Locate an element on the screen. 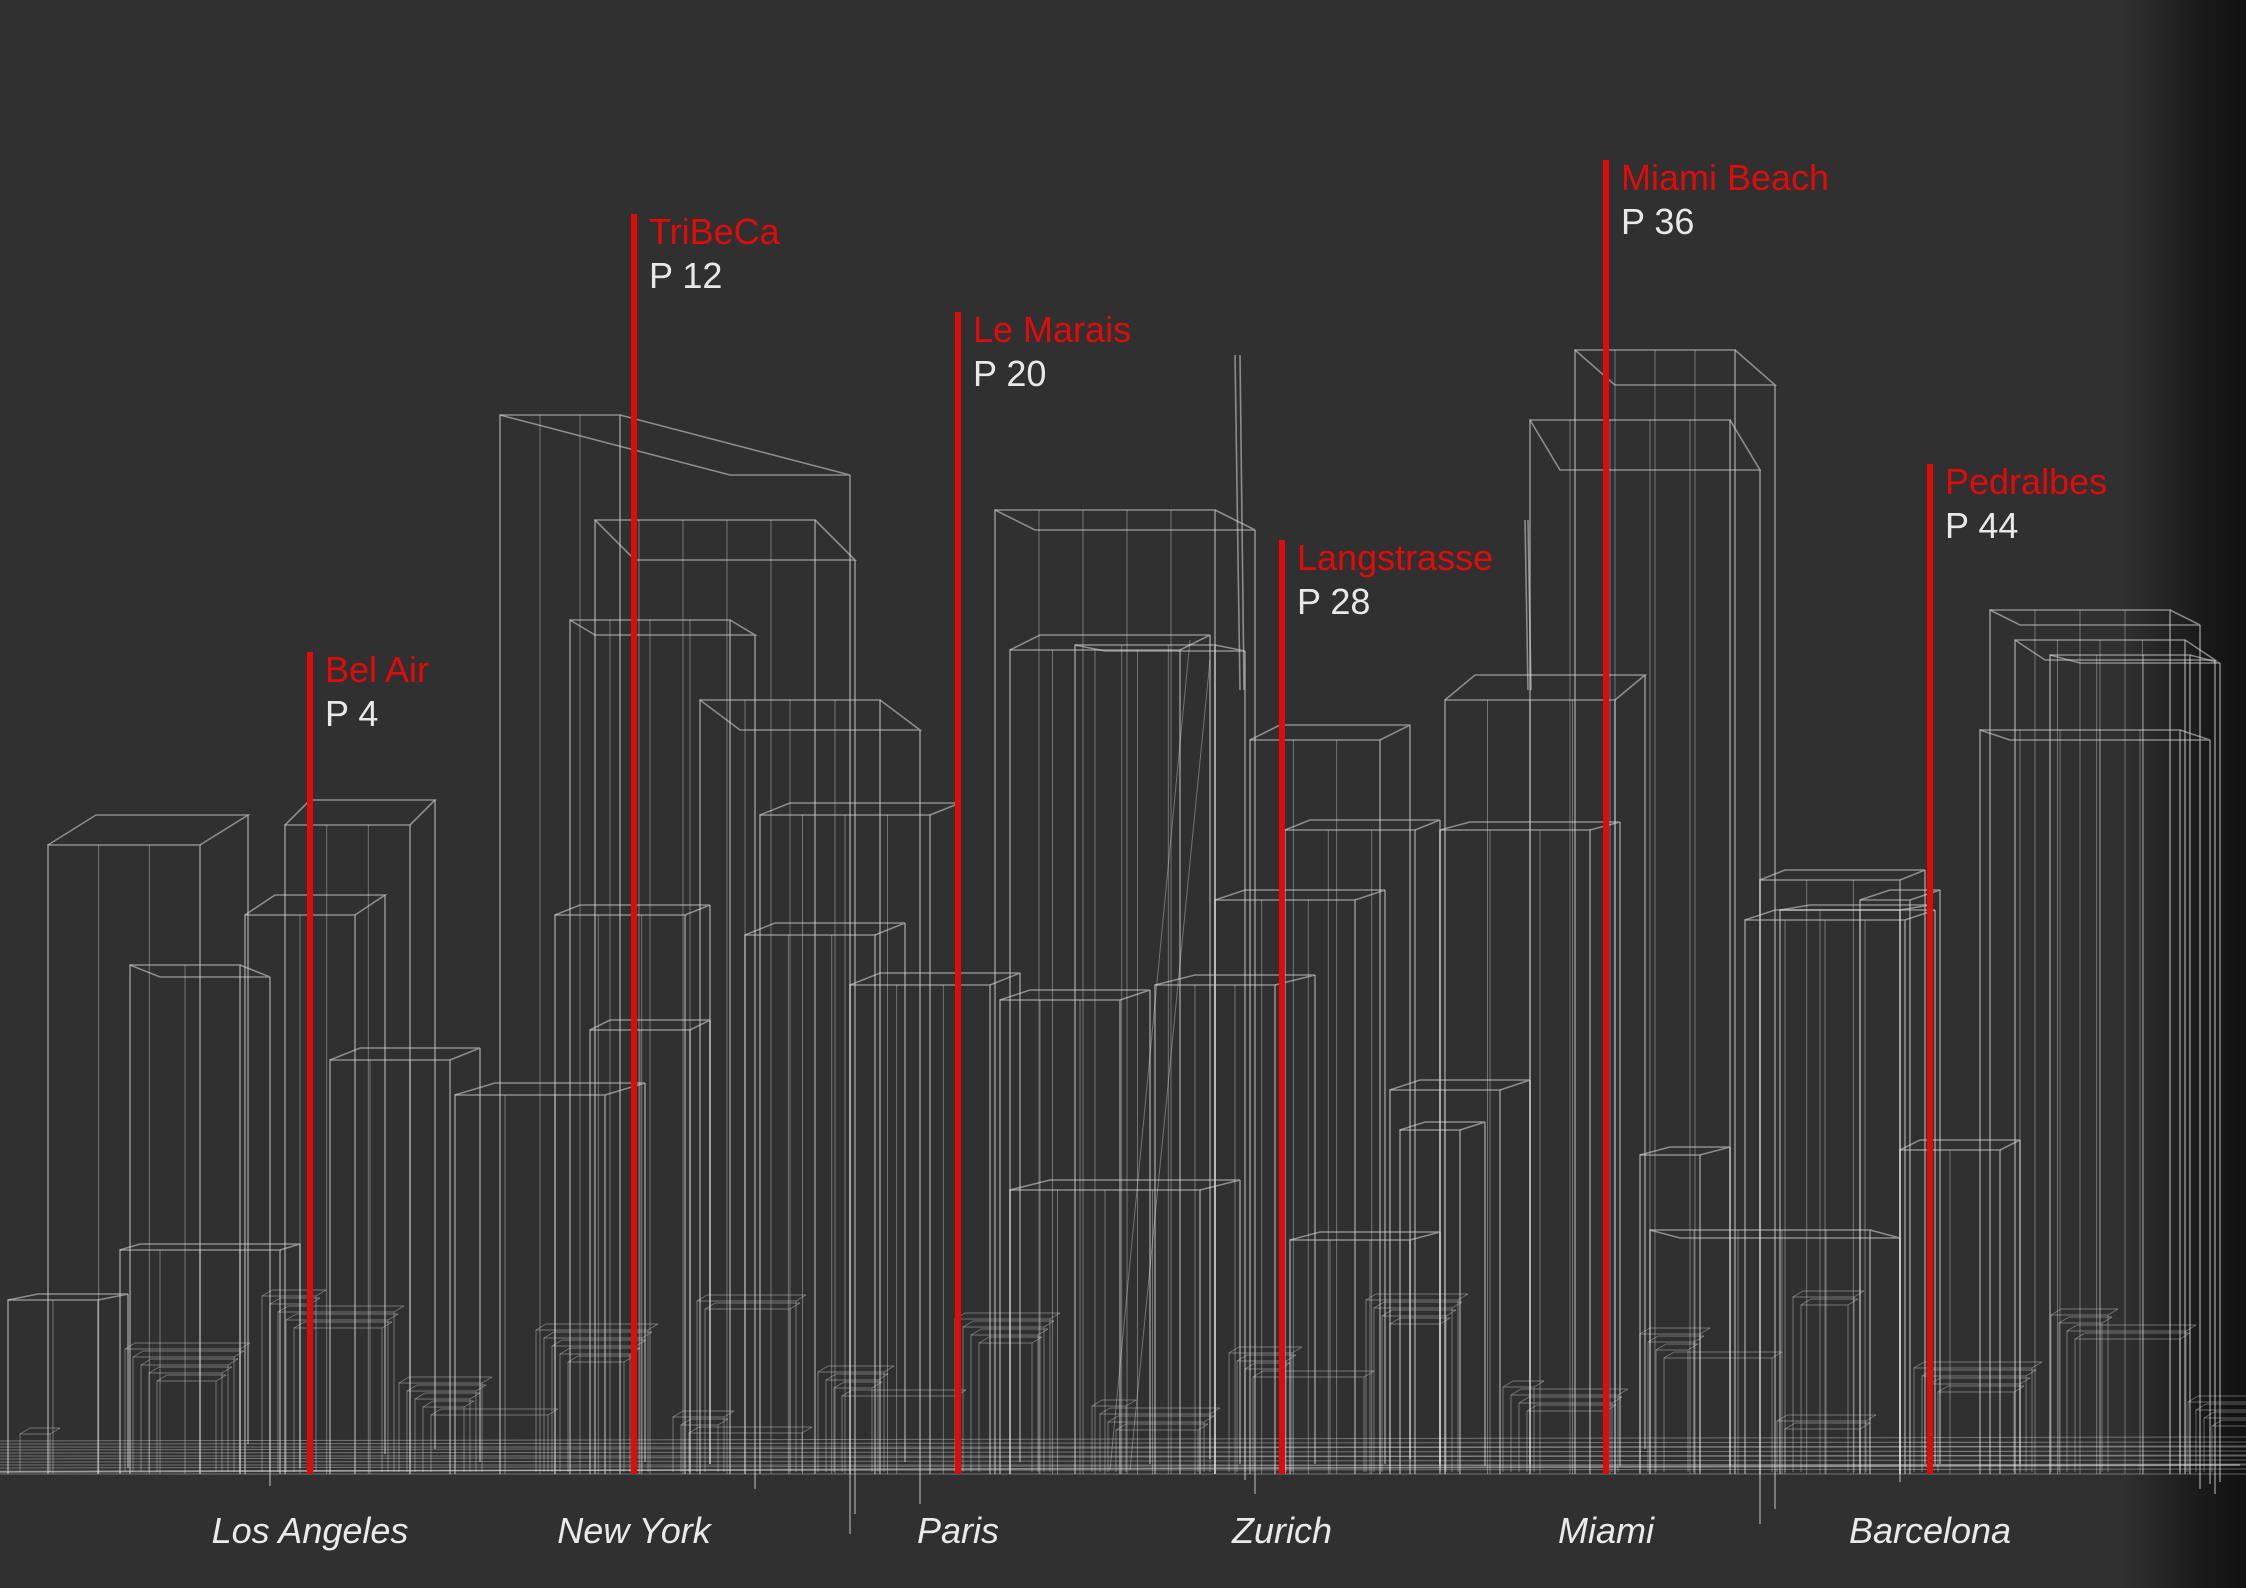 This screenshot has height=1588, width=2246. page-number: P 36 is located at coordinates (1658, 221).